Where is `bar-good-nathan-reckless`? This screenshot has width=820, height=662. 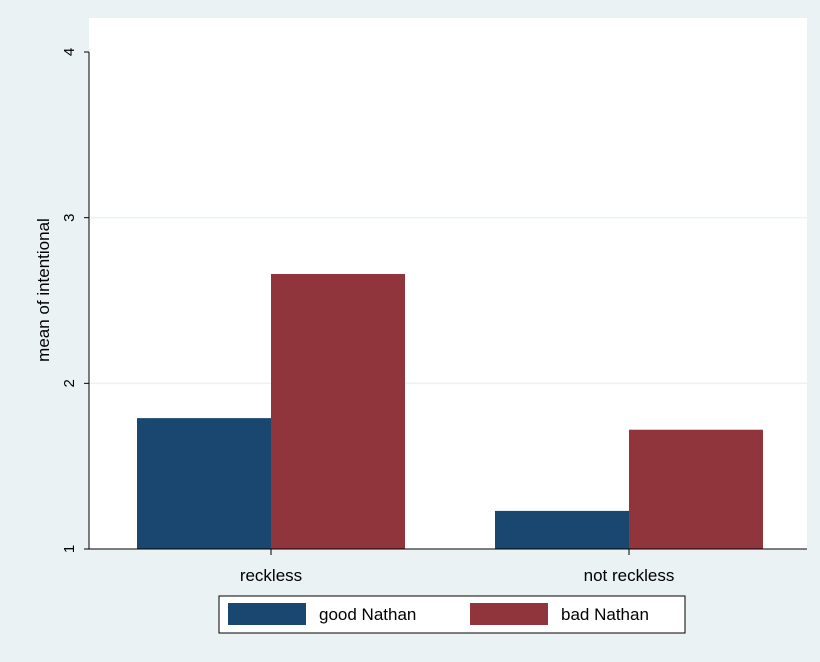
bar-good-nathan-reckless is located at coordinates (204, 483).